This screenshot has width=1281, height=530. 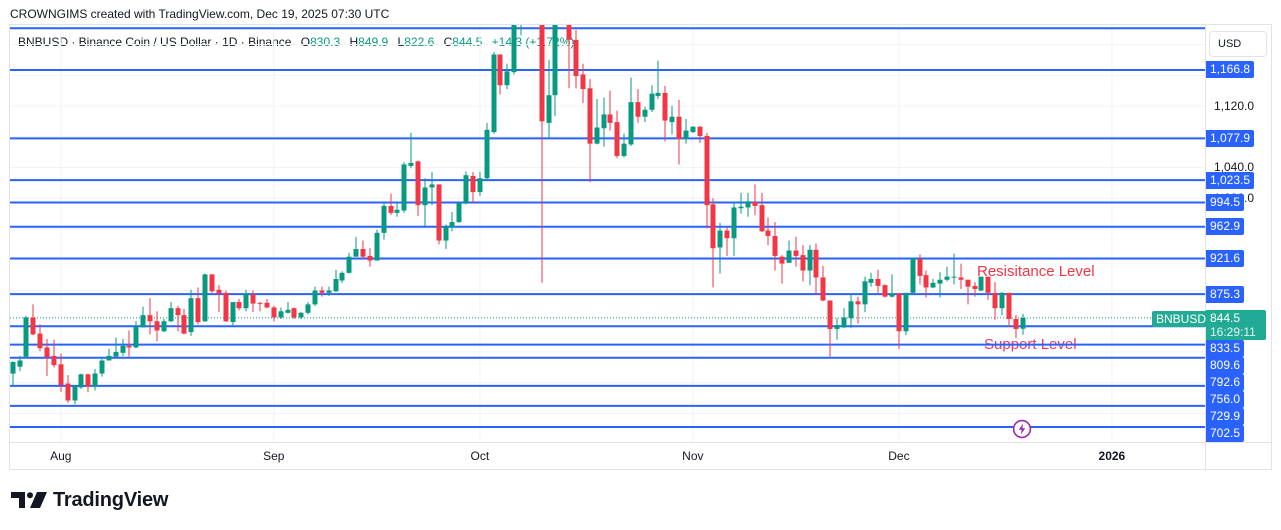 What do you see at coordinates (1225, 433) in the screenshot?
I see `price-level-label: 702.5` at bounding box center [1225, 433].